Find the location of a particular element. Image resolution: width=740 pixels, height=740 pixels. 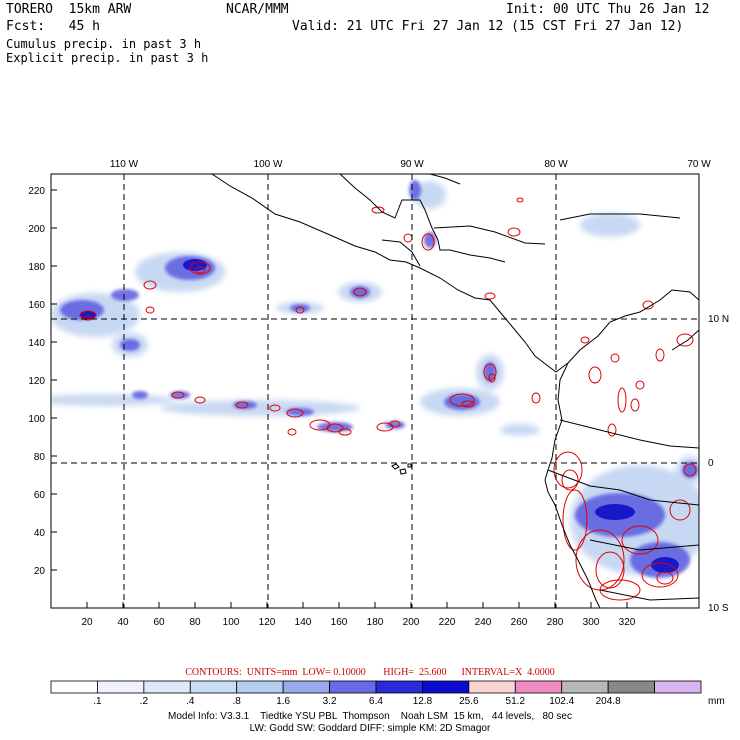

x-tick-label: 100 is located at coordinates (231, 622).